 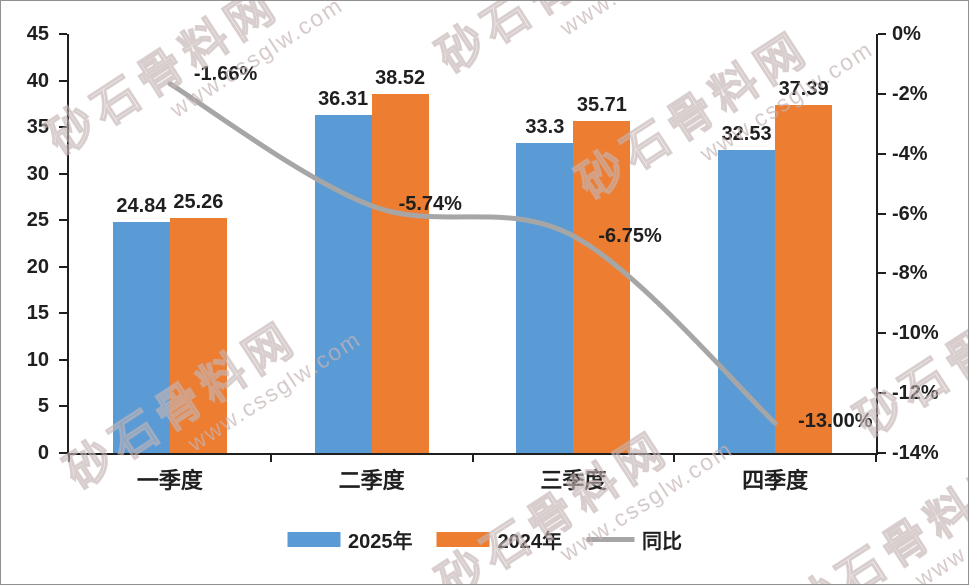 I want to click on category-label: 二季度, so click(x=371, y=480).